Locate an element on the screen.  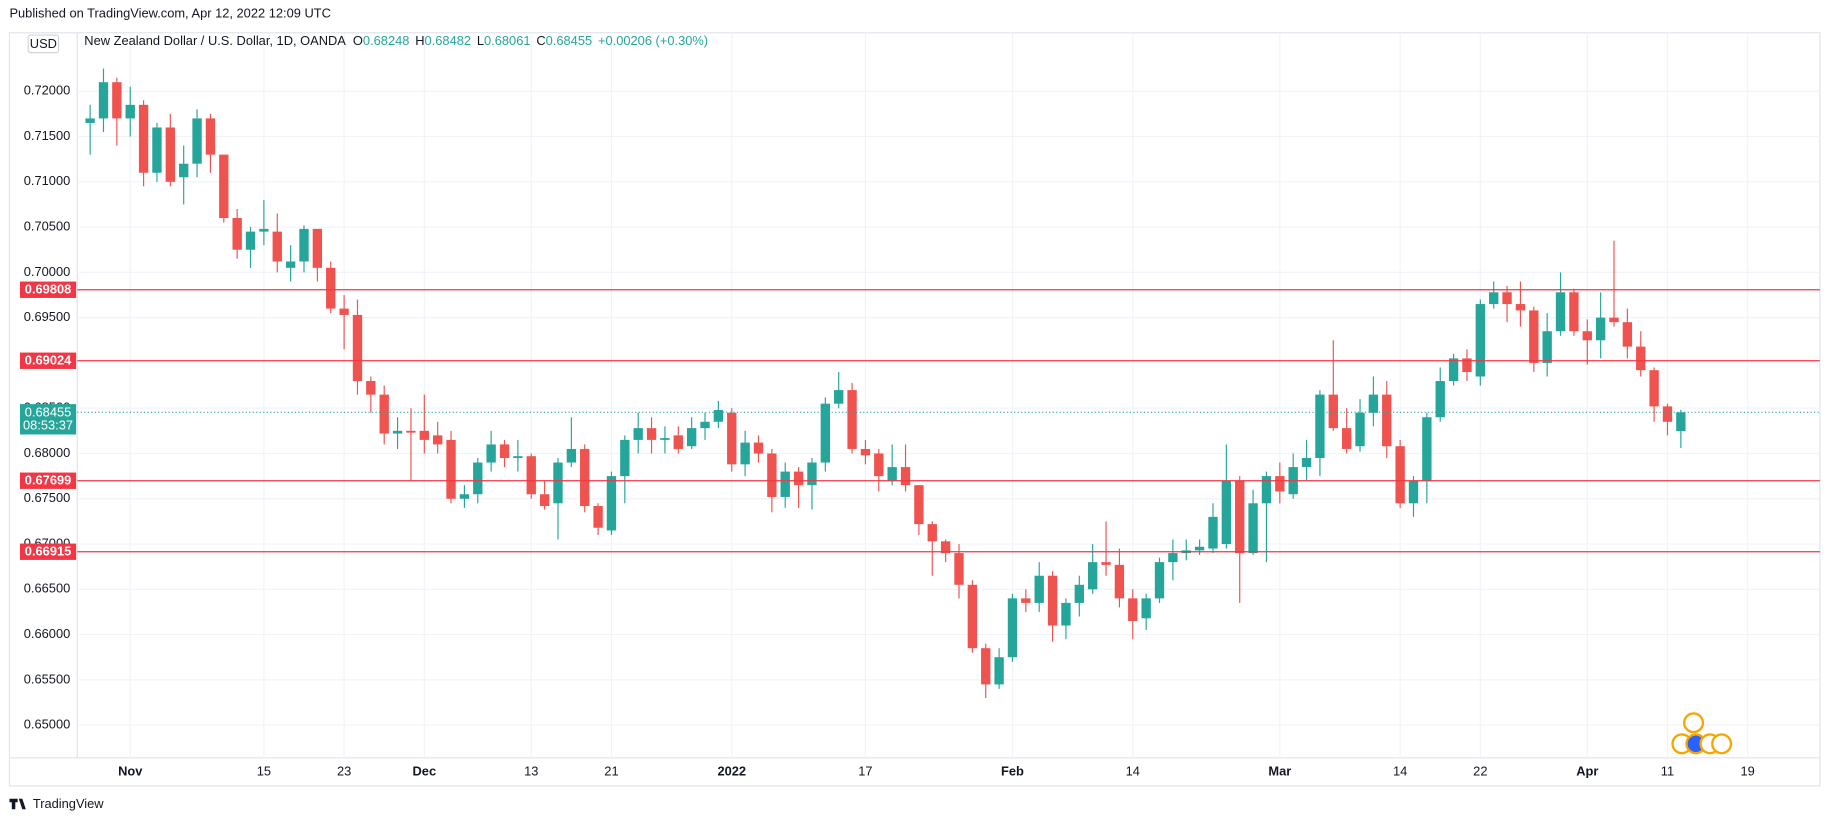
x-tick-label: 23 is located at coordinates (344, 770).